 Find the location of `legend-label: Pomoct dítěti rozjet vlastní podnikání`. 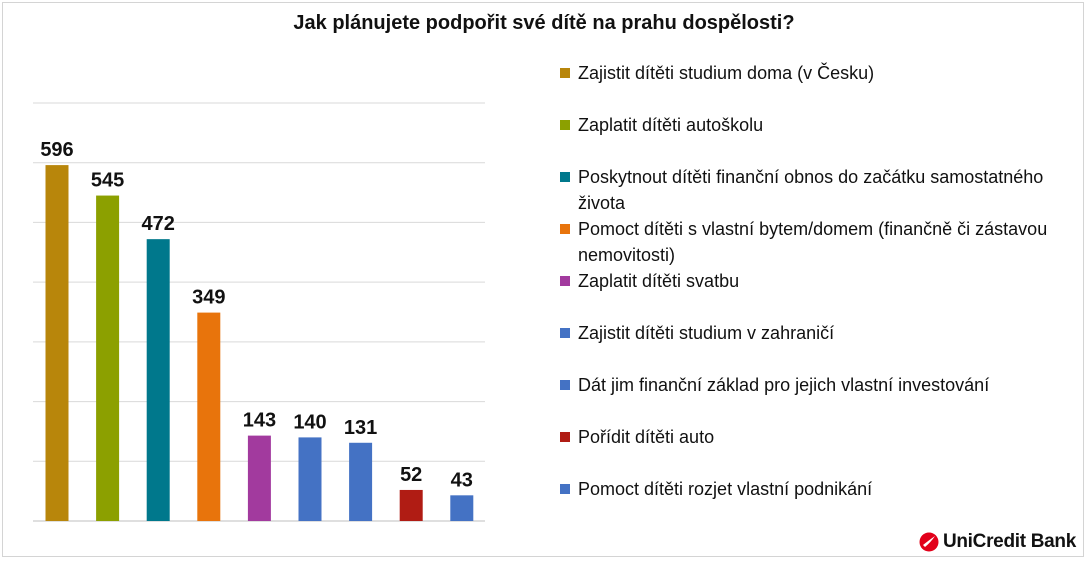

legend-label: Pomoct dítěti rozjet vlastní podnikání is located at coordinates (725, 489).